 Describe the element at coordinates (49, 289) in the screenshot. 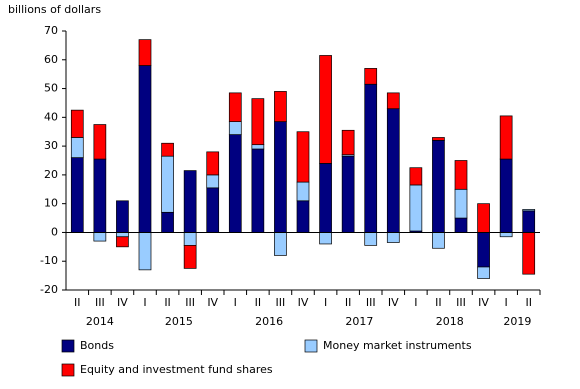

I see `y-tick-label: -20` at that location.